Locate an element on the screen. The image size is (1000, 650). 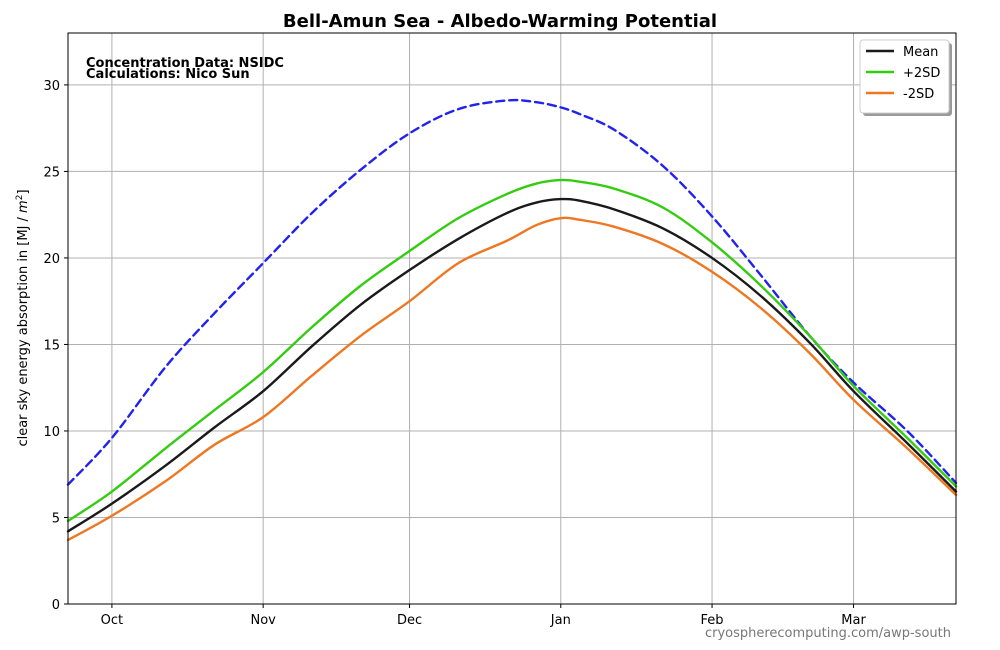
x-axis: Oct Nov Dec Jan Feb Mar is located at coordinates (483, 616).